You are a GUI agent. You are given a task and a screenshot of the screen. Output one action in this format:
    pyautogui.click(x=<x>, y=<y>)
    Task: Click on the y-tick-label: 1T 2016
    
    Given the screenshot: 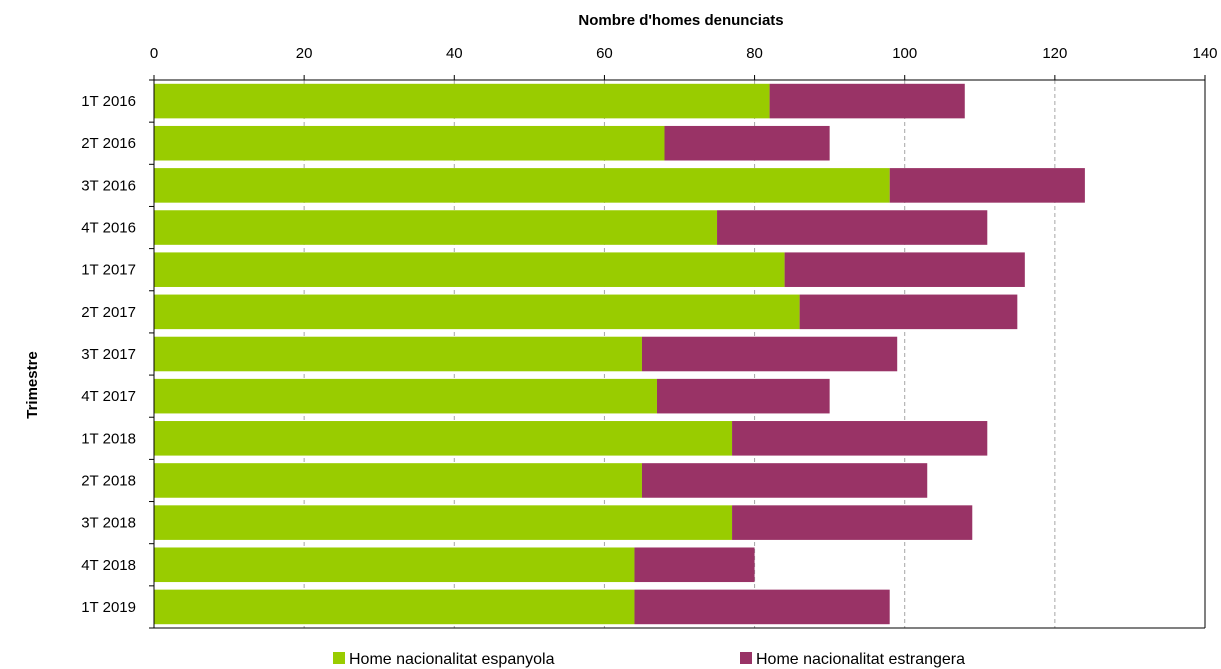 What is the action you would take?
    pyautogui.click(x=108, y=101)
    